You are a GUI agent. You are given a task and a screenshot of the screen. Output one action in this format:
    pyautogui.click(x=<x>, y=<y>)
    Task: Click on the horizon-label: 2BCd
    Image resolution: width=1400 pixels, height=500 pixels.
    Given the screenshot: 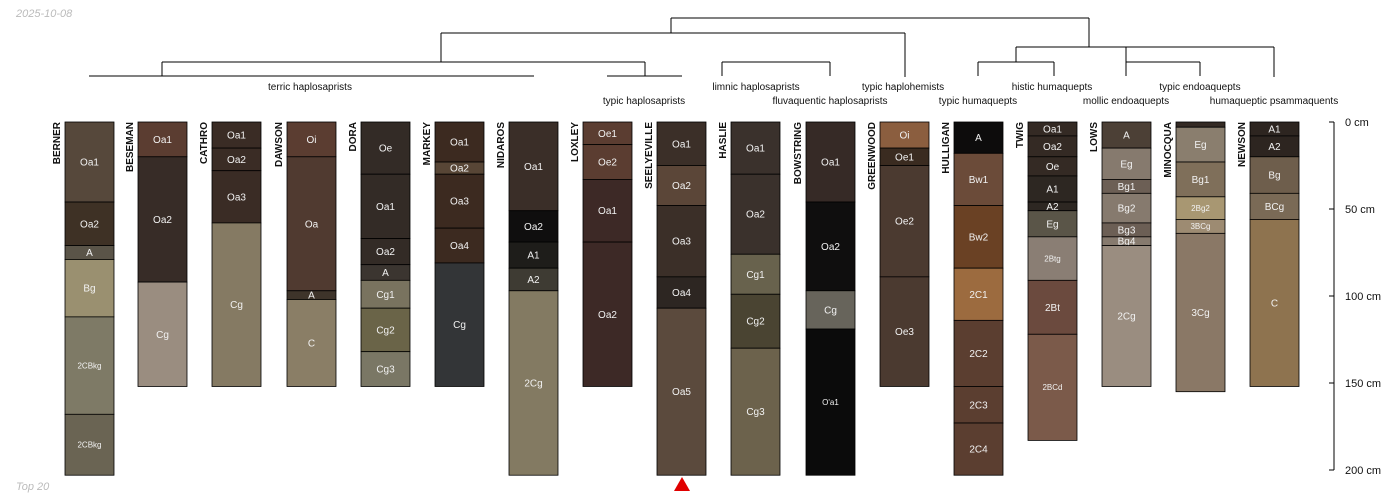 What is the action you would take?
    pyautogui.click(x=1052, y=387)
    